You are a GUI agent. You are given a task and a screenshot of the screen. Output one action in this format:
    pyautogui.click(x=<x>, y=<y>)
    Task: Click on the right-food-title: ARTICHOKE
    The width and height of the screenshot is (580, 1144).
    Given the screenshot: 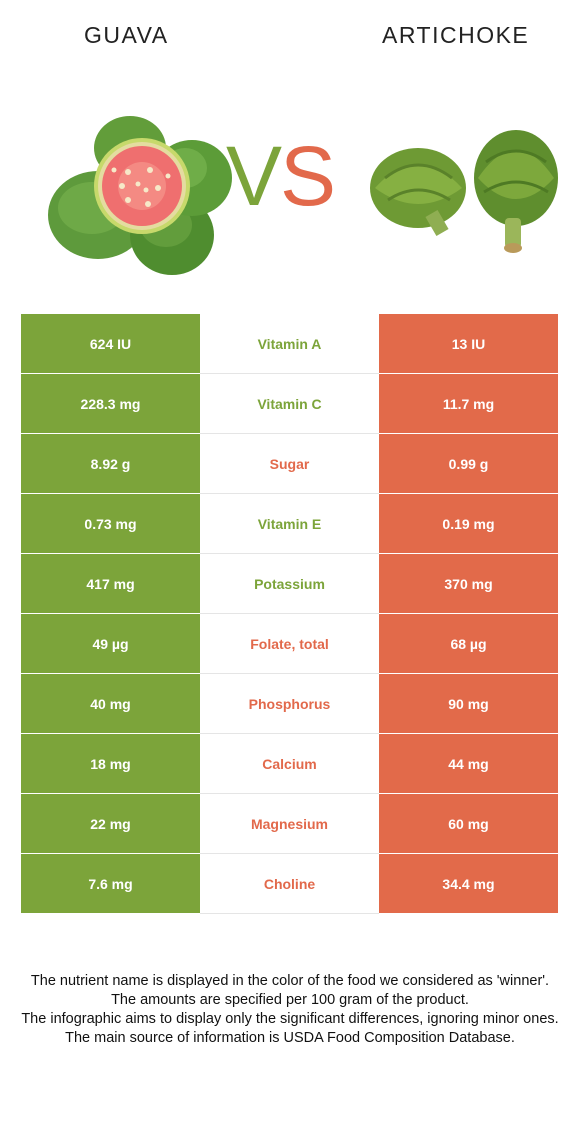 What is the action you would take?
    pyautogui.click(x=456, y=35)
    